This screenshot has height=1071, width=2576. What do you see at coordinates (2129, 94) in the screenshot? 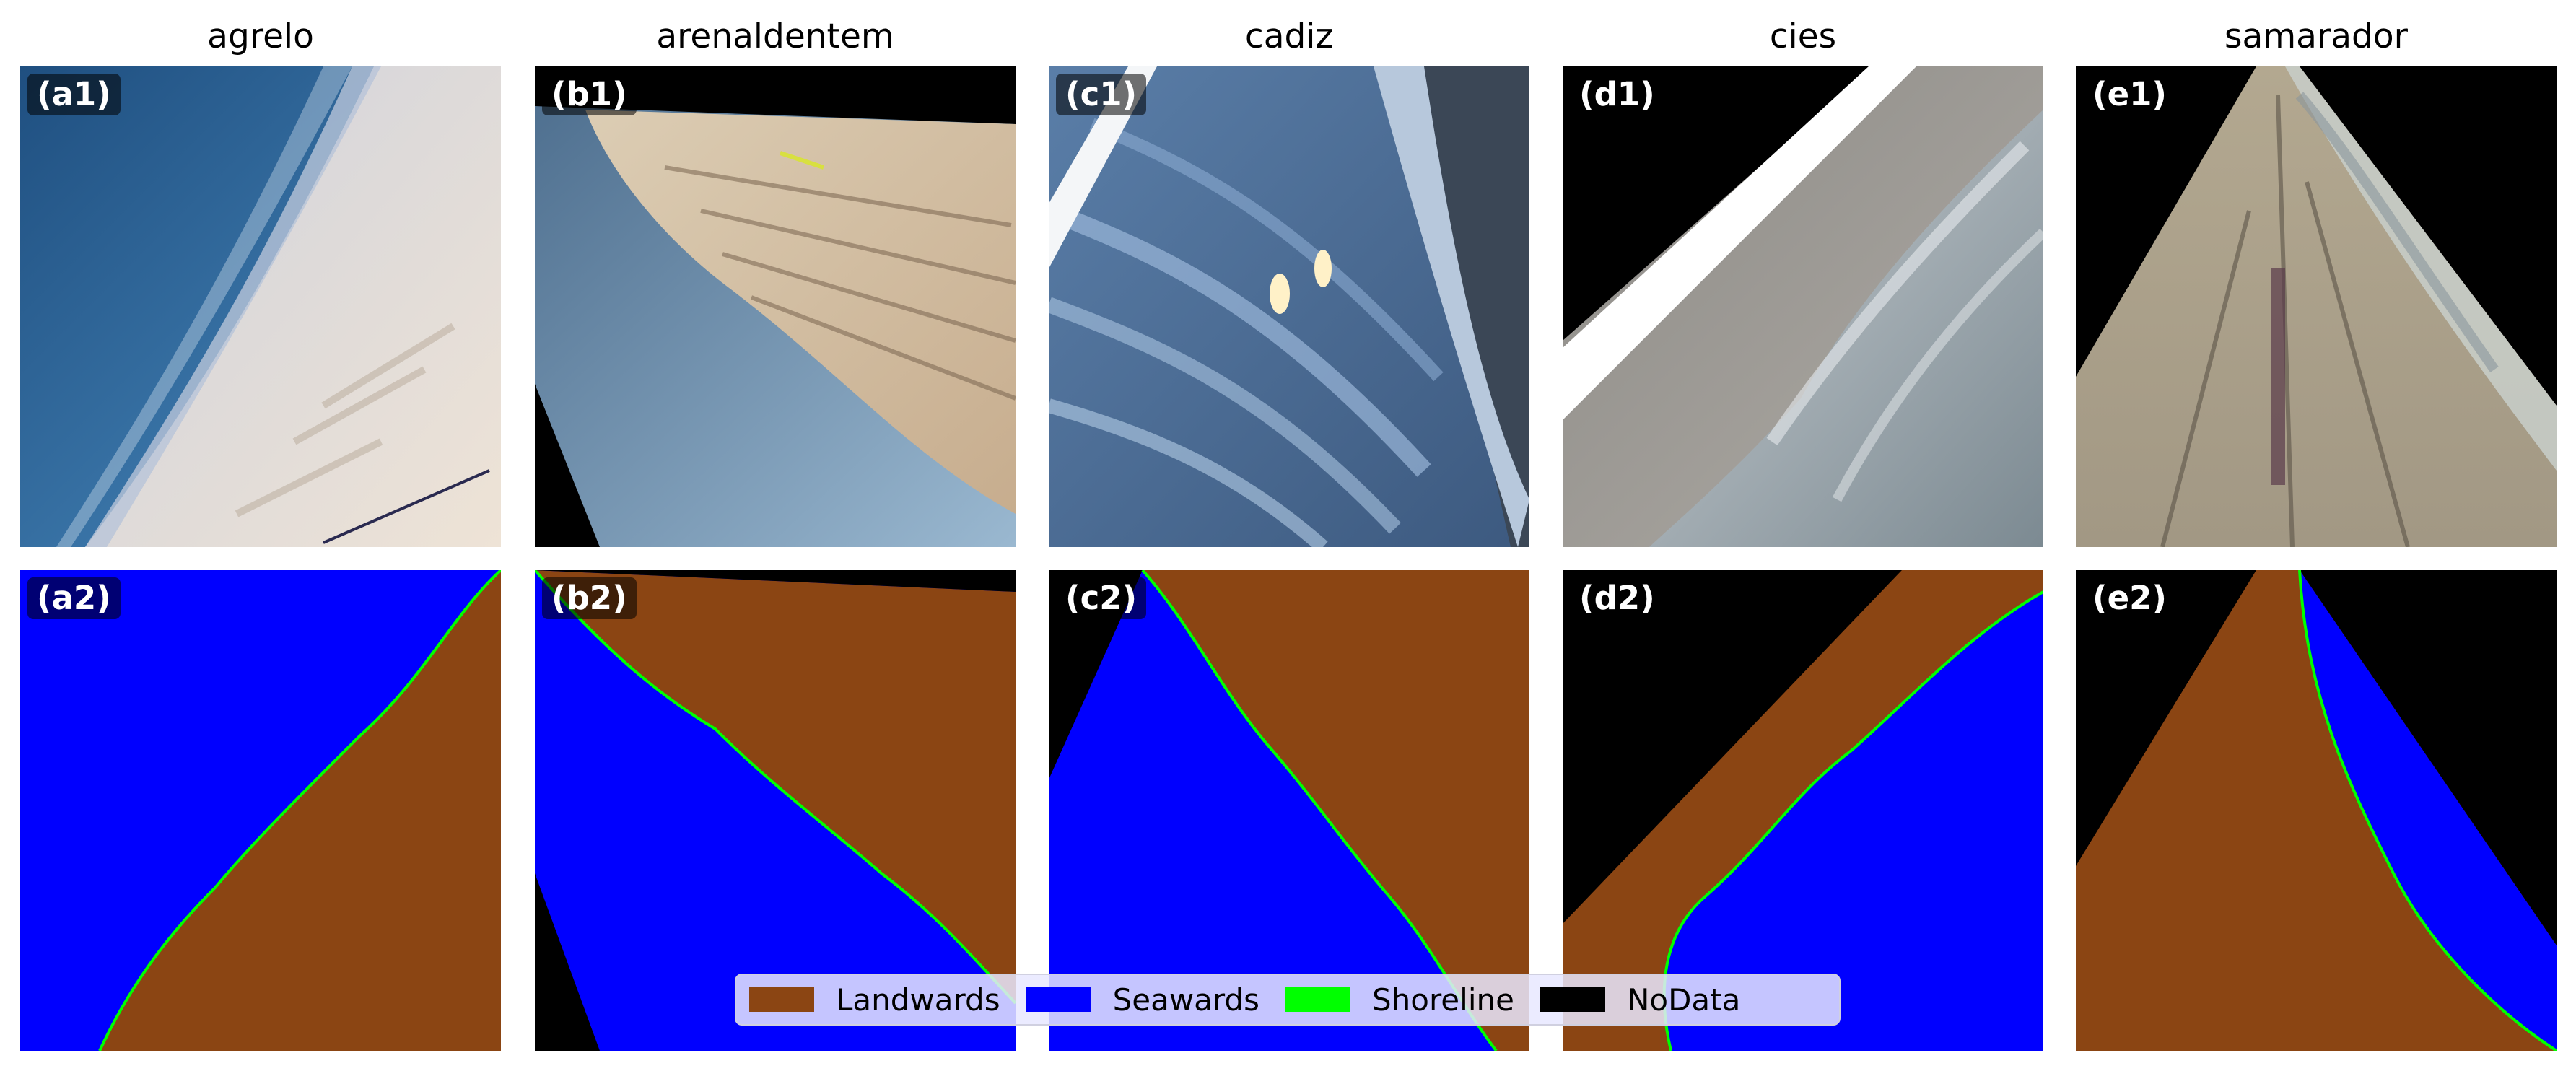
I see `panel-label-e1: (e1)` at bounding box center [2129, 94].